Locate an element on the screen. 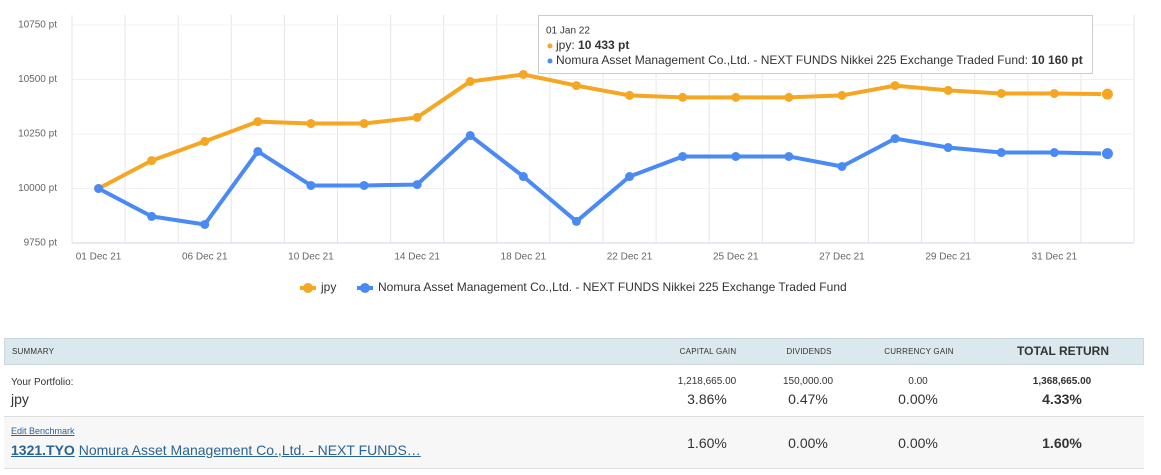 The height and width of the screenshot is (475, 1161). name: jpy is located at coordinates (20, 399).